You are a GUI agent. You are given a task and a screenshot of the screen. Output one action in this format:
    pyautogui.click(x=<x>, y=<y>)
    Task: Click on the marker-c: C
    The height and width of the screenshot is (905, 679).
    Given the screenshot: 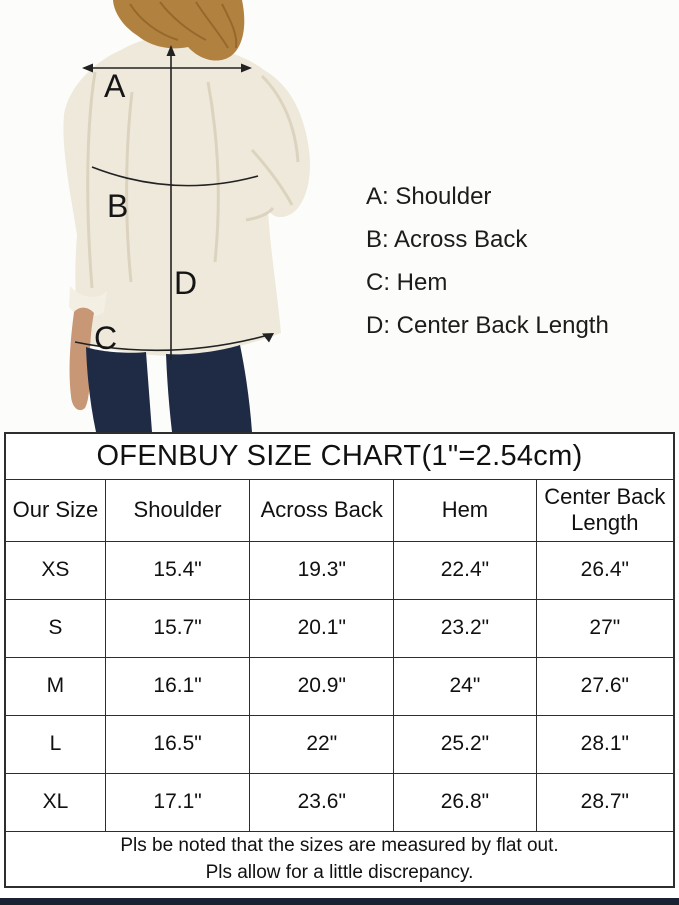 What is the action you would take?
    pyautogui.click(x=105, y=338)
    